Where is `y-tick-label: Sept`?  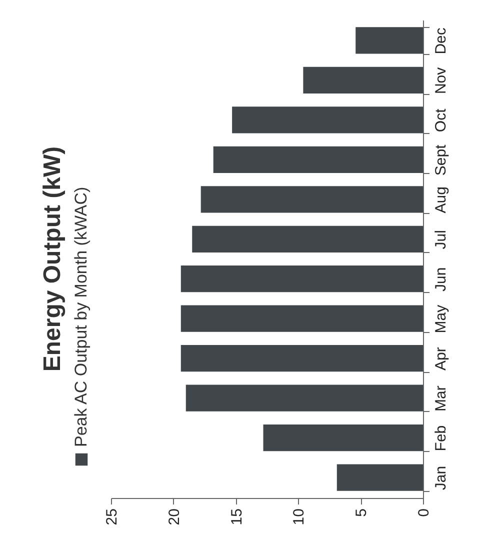 y-tick-label: Sept is located at coordinates (441, 160).